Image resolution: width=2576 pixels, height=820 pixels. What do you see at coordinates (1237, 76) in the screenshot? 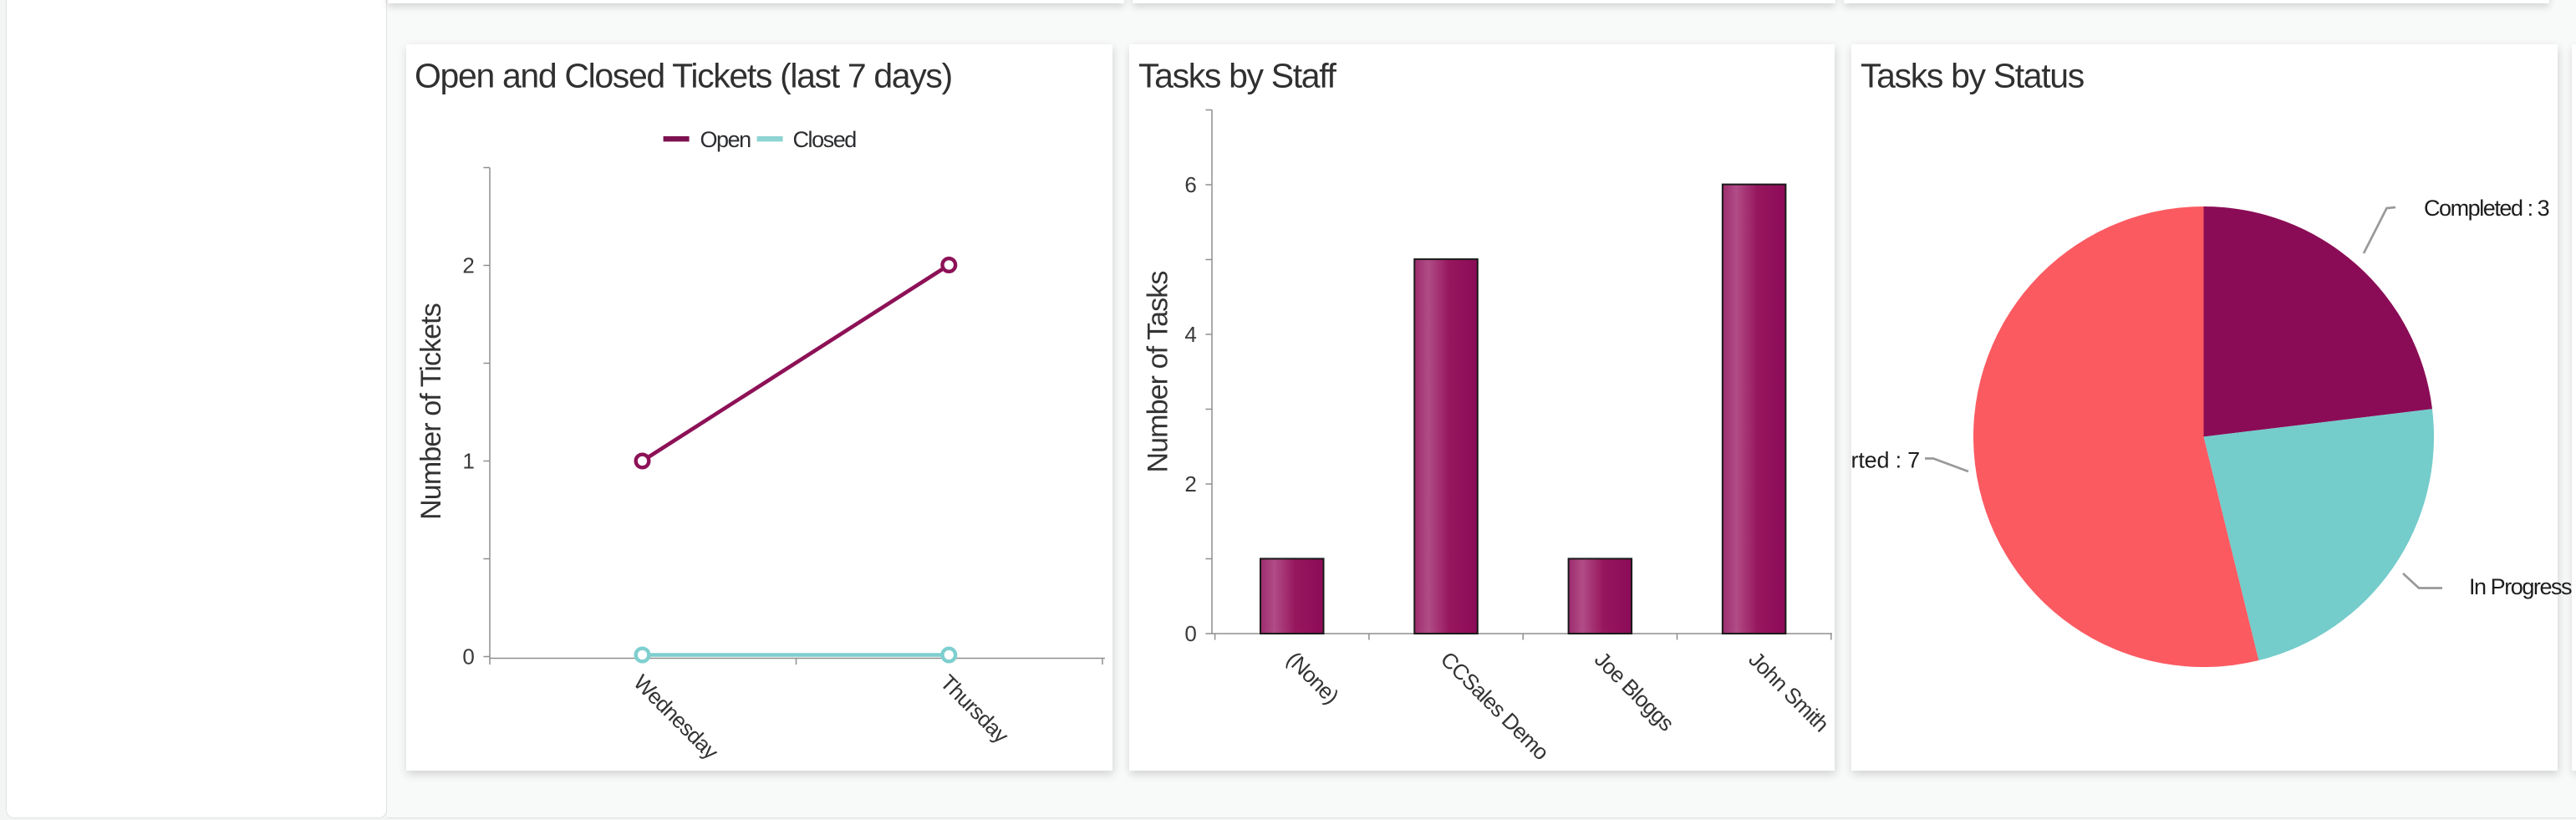
I see `svg-text: Tasks by Staff` at bounding box center [1237, 76].